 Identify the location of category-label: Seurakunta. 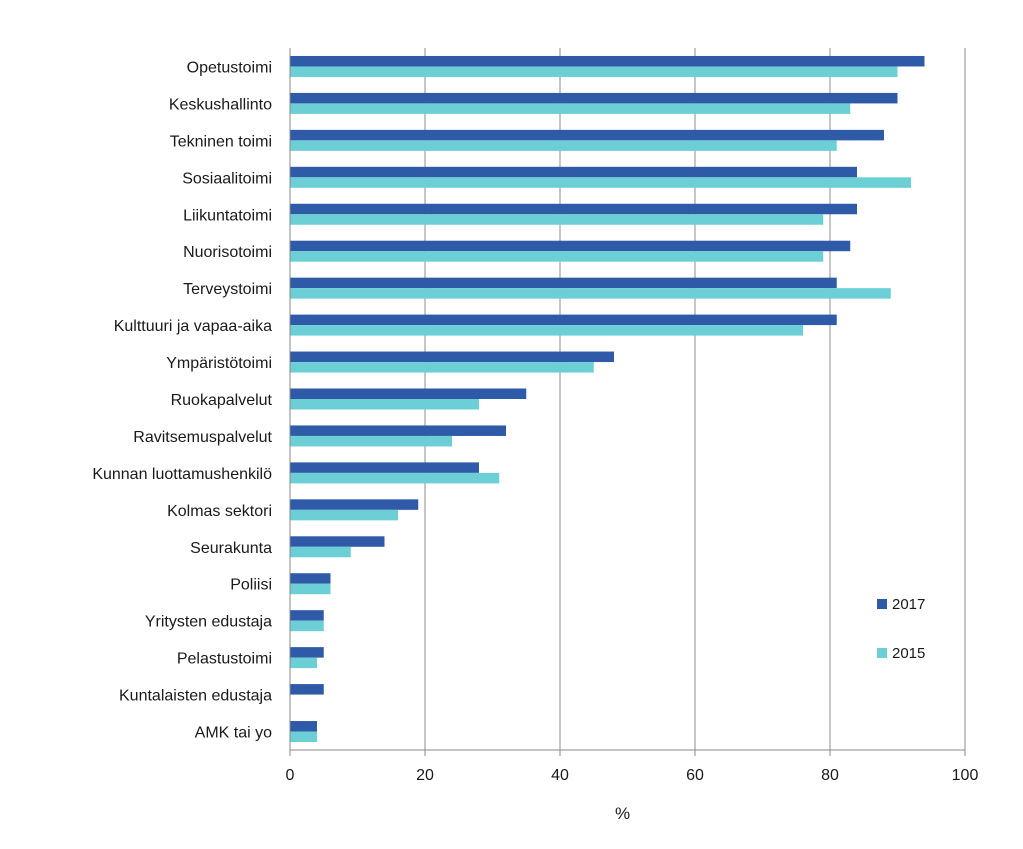
(231, 548).